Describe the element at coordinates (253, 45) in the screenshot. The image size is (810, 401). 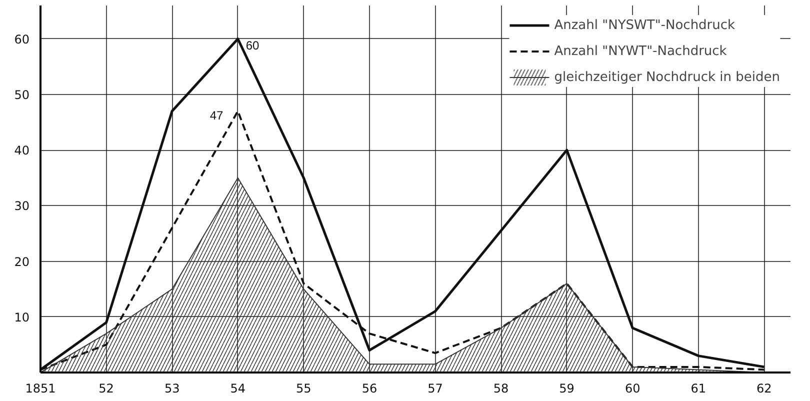
I see `annotation: 60` at that location.